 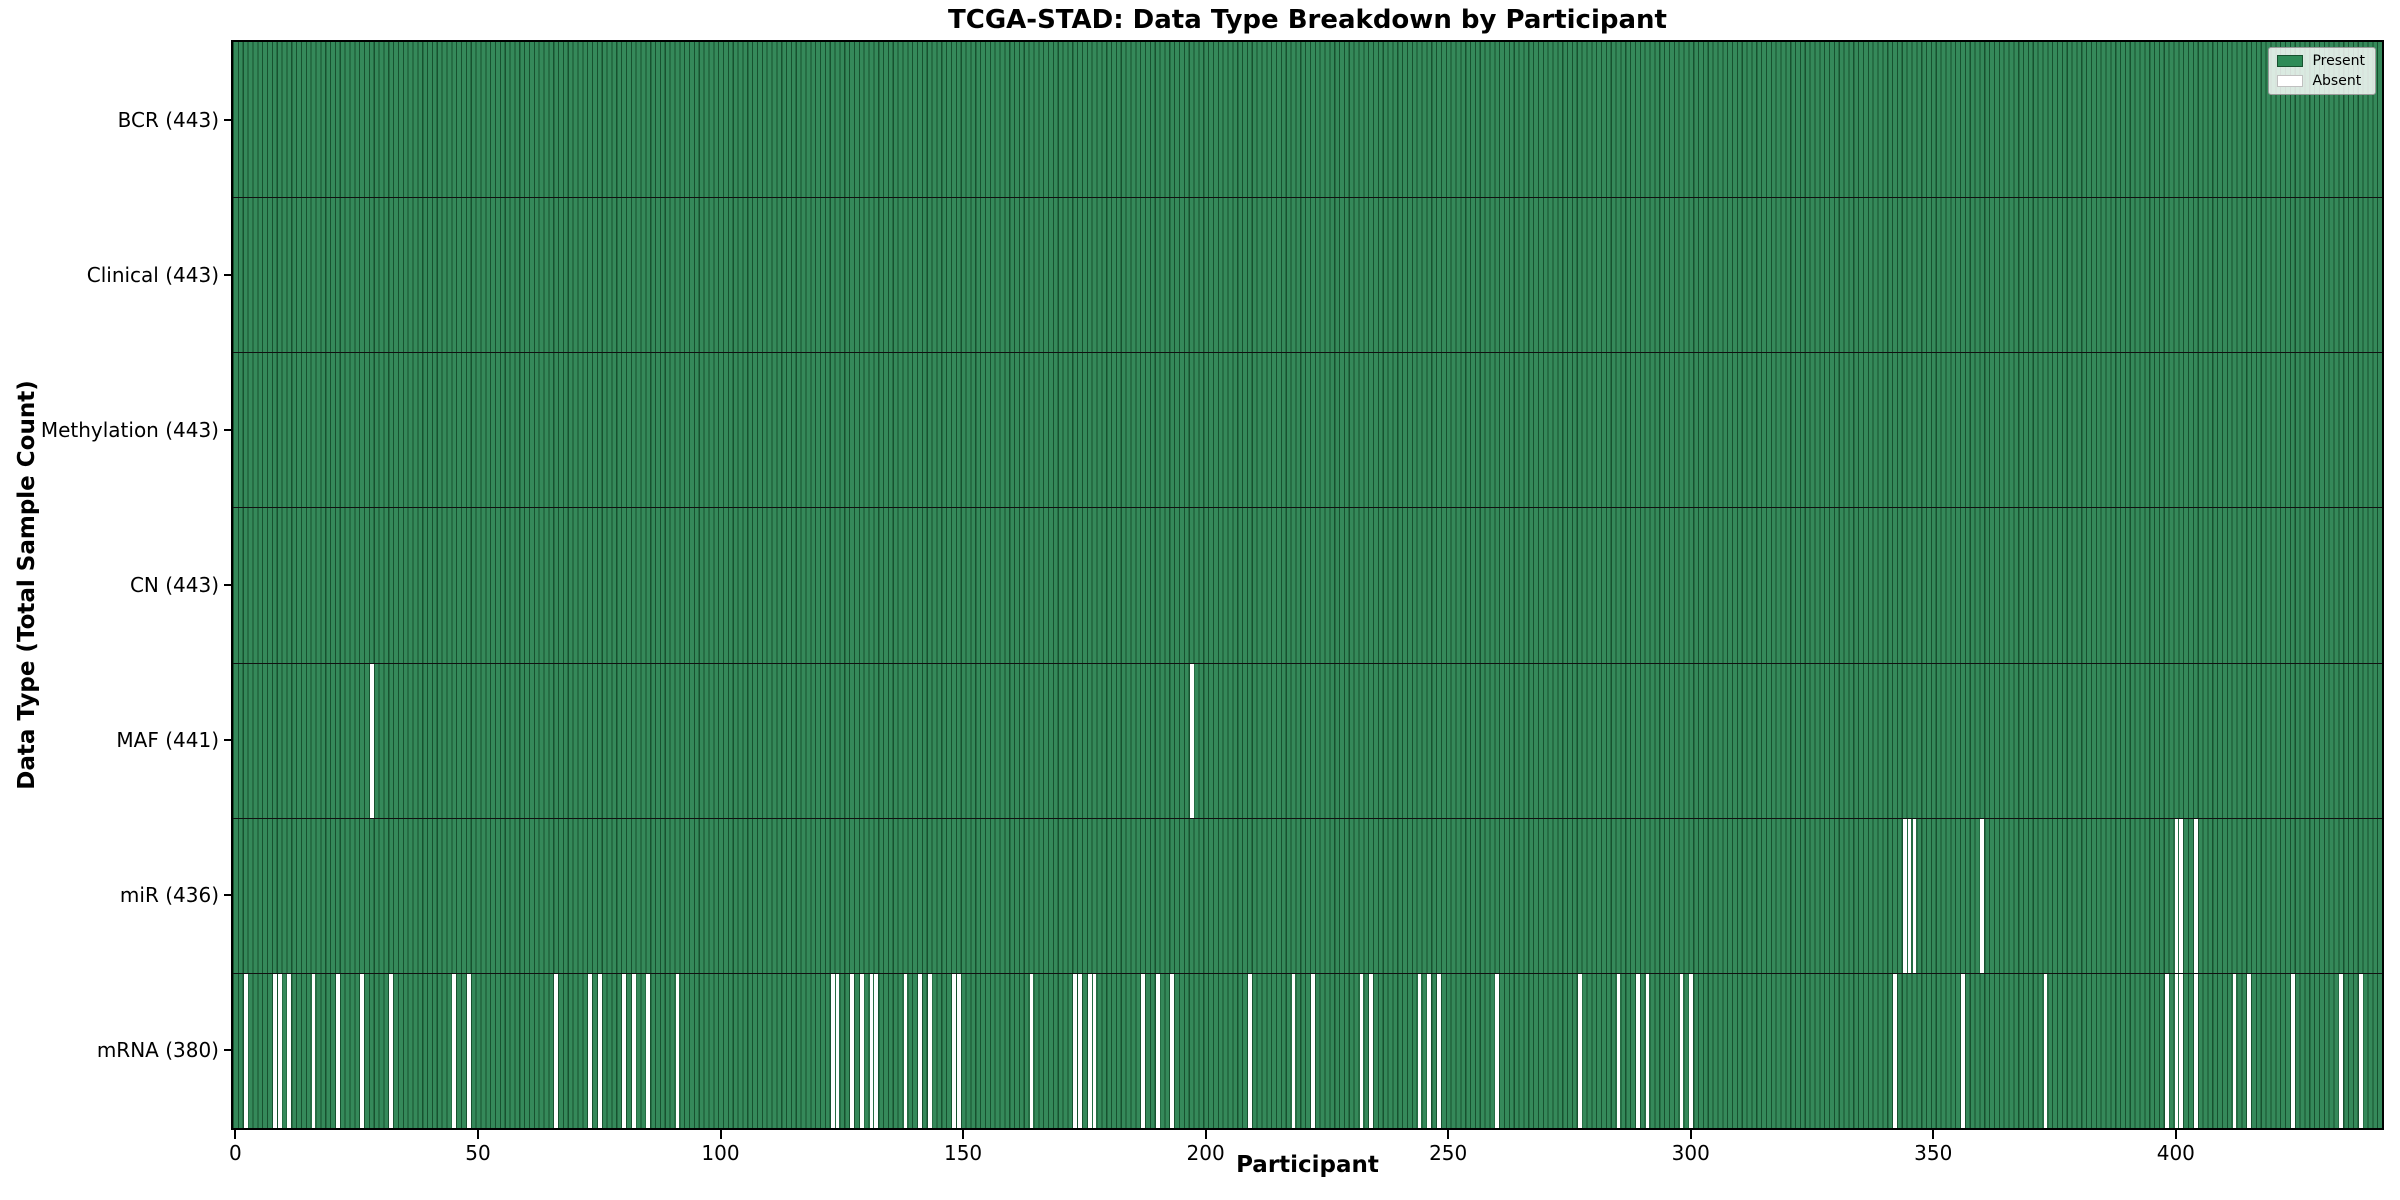 I want to click on data-row-mRNA, so click(x=1307, y=1050).